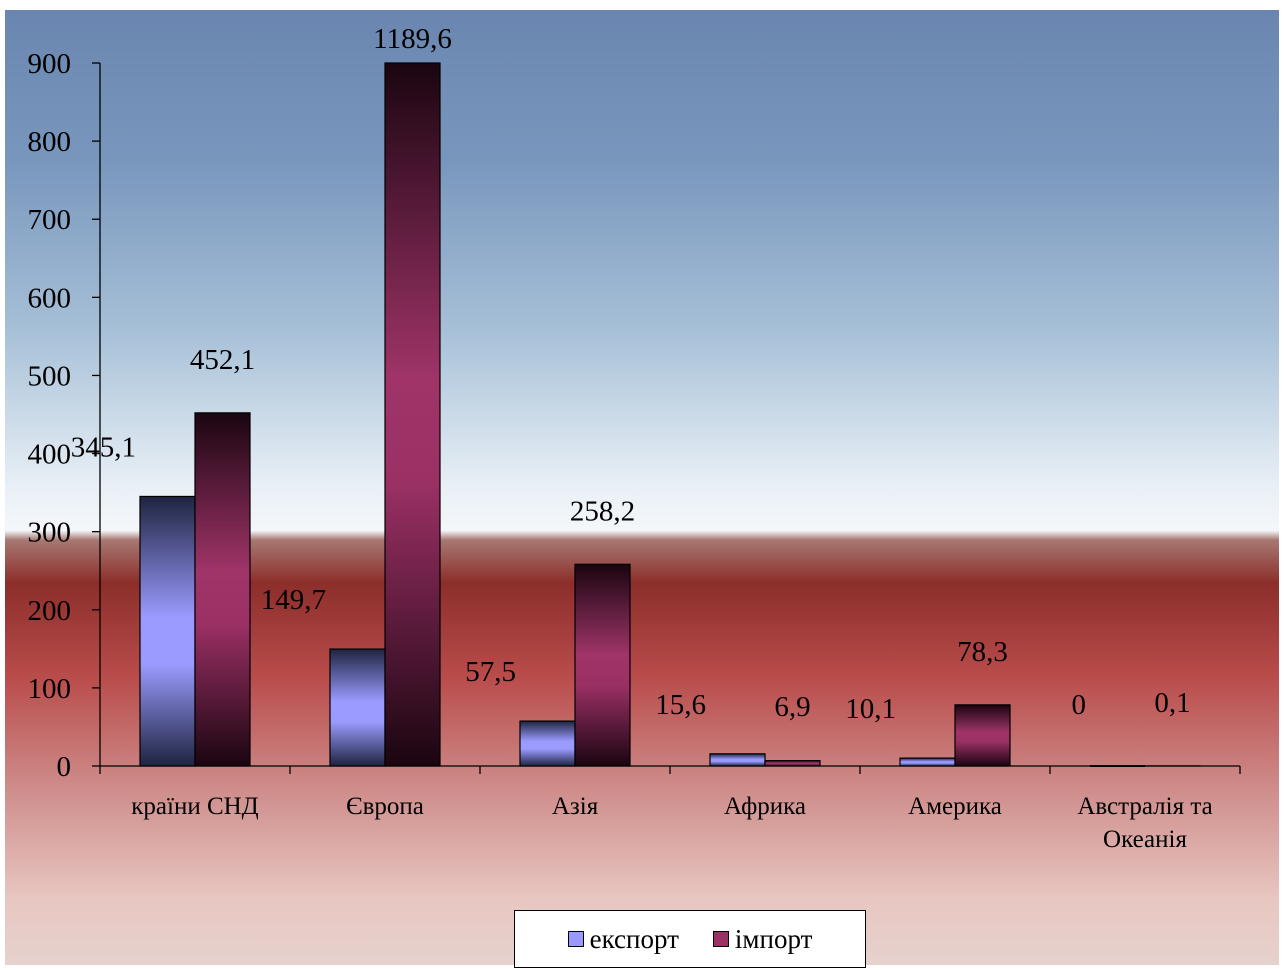 The width and height of the screenshot is (1284, 970). Describe the element at coordinates (1172, 703) in the screenshot. I see `data-label-import: 0,1` at that location.